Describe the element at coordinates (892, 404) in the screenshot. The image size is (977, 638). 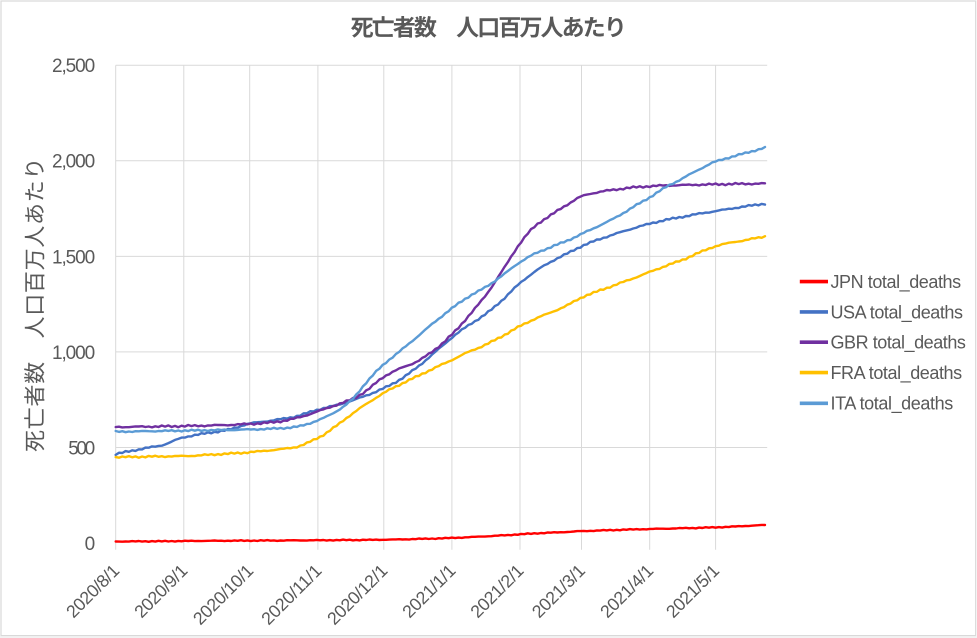
I see `svg-text: ITA total_deaths` at that location.